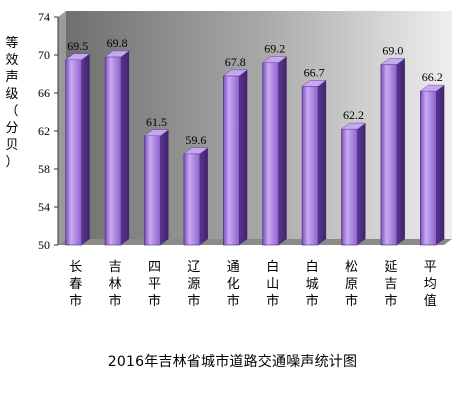 The image size is (465, 401). I want to click on data-label: 69.0, so click(392, 51).